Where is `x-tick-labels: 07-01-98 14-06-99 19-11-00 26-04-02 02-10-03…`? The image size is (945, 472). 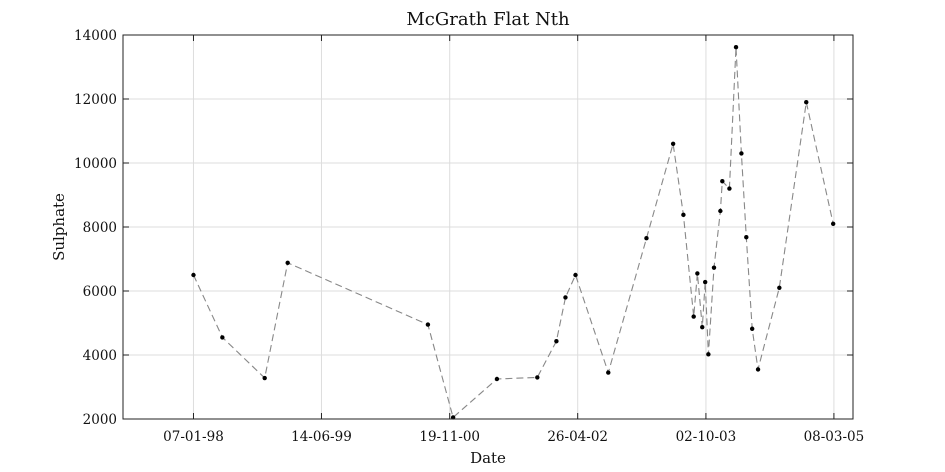
x-tick-labels: 07-01-98 14-06-99 19-11-00 26-04-02 02-10-03… is located at coordinates (513, 437).